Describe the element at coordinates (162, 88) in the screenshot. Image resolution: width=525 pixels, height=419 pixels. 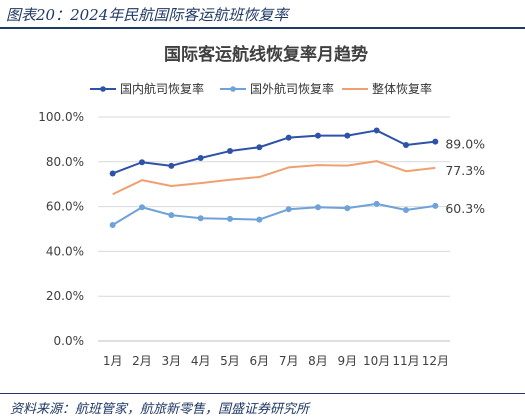
I see `legend-label: 国内航司恢复率` at that location.